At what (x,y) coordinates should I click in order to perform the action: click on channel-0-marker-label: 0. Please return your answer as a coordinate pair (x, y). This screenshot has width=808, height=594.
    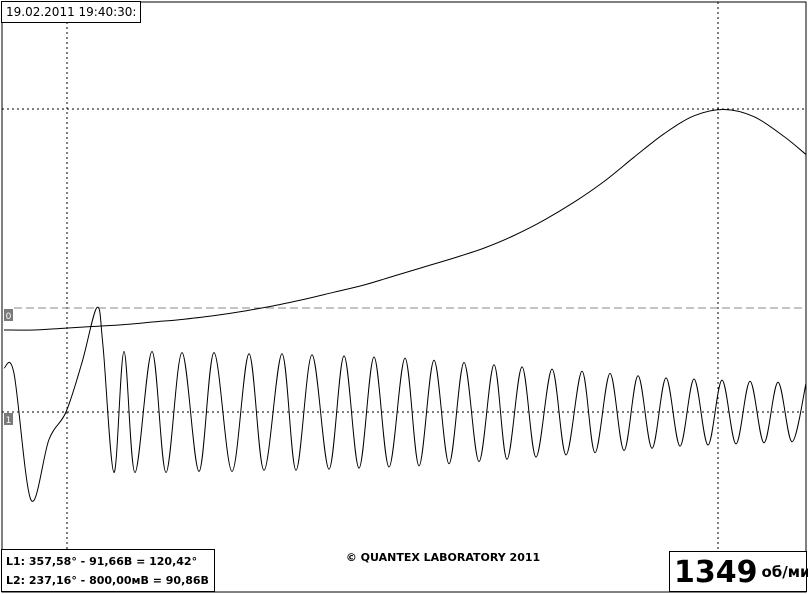
    Looking at the image, I should click on (9, 317).